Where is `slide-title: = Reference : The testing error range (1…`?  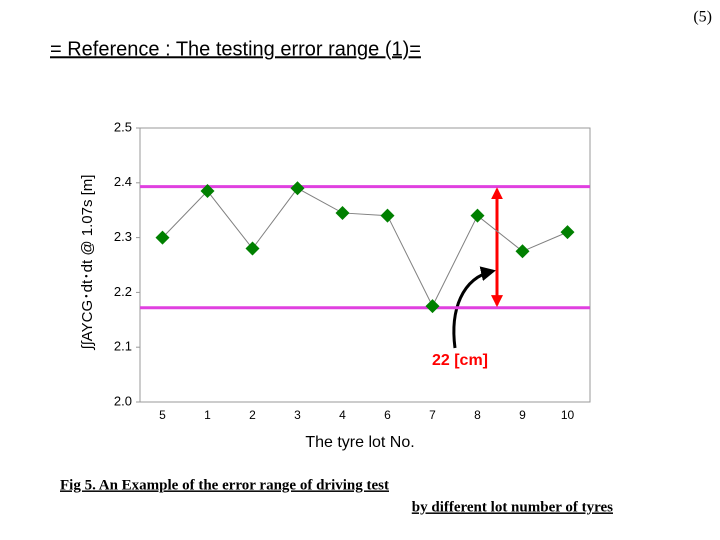 slide-title: = Reference : The testing error range (1… is located at coordinates (235, 49).